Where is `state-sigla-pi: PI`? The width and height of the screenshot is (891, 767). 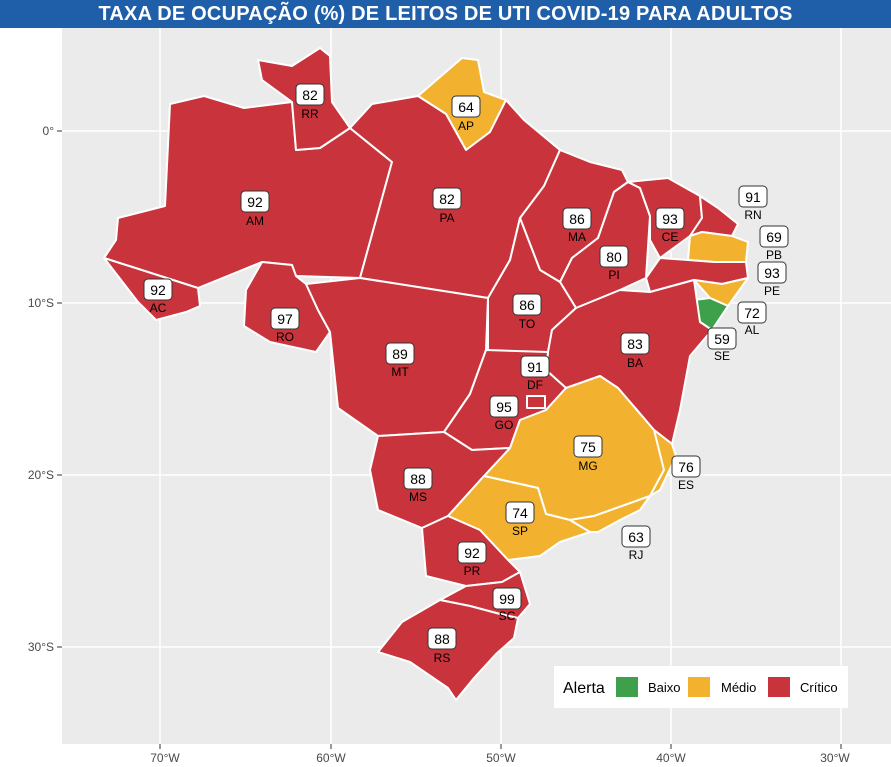 state-sigla-pi: PI is located at coordinates (613, 275).